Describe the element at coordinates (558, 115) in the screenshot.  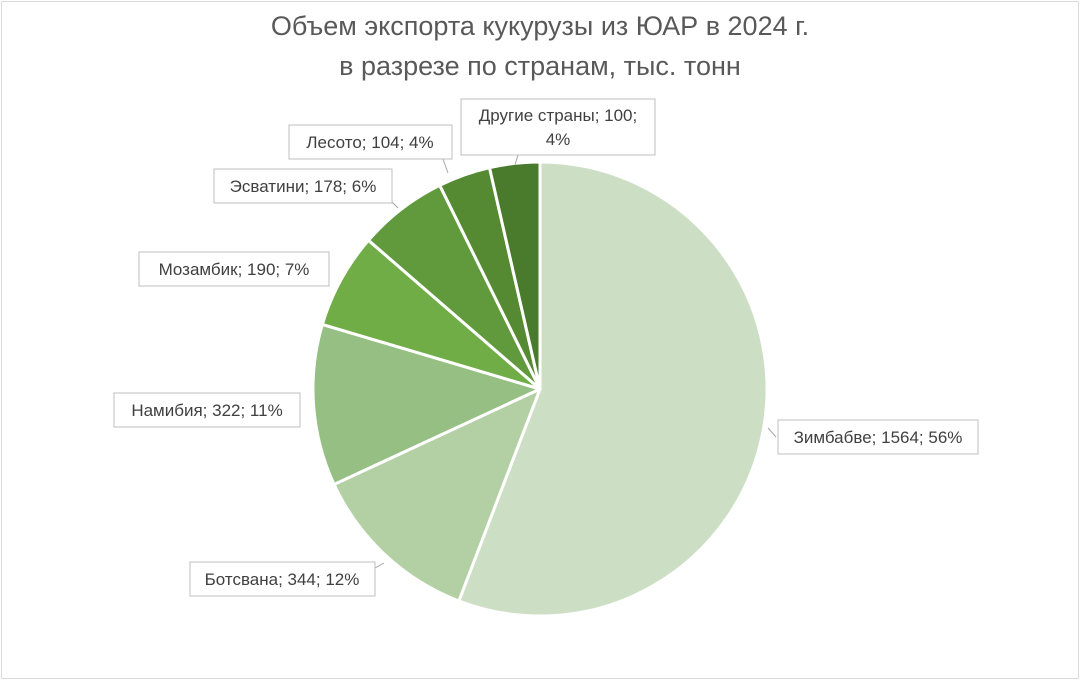
I see `svg-text: Другие страны; 100;` at that location.